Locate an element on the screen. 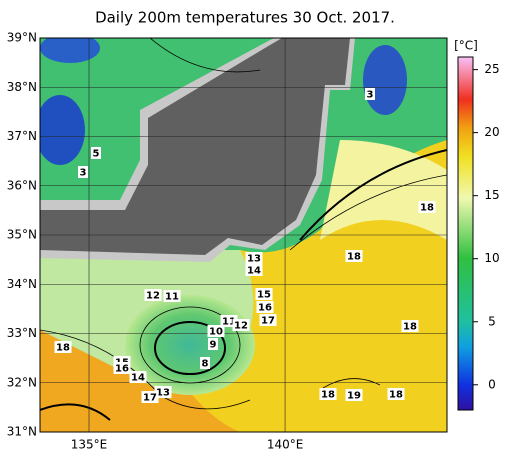 This screenshot has height=456, width=507. contour-label: 10 is located at coordinates (216, 332).